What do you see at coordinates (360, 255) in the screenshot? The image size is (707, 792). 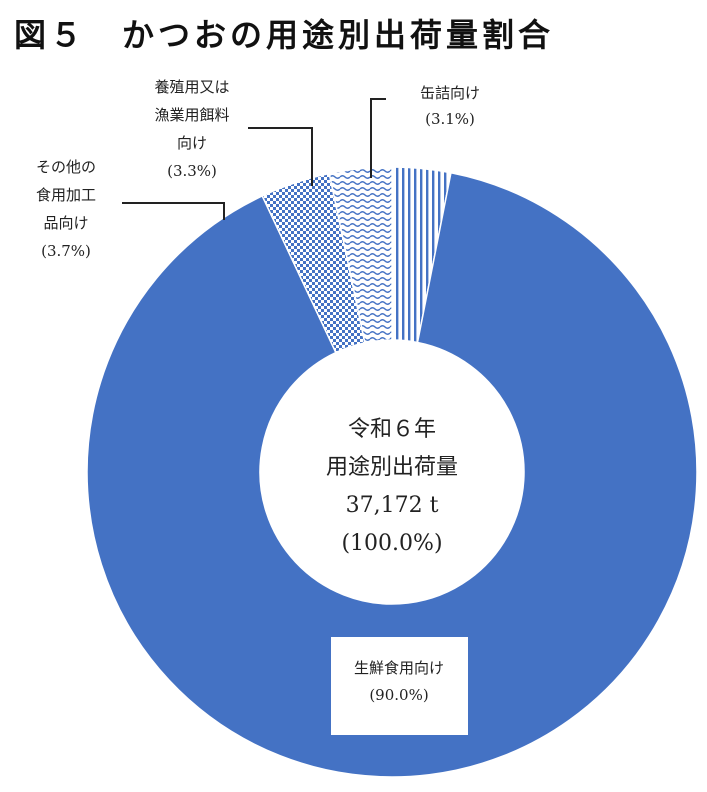 I see `slice-bait` at bounding box center [360, 255].